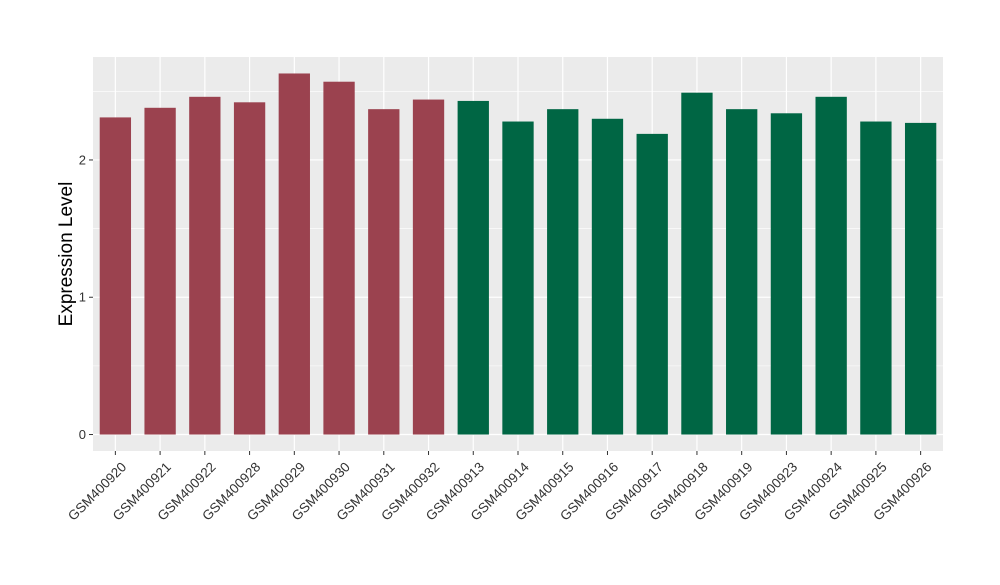 The height and width of the screenshot is (585, 1000). Describe the element at coordinates (160, 271) in the screenshot. I see `bar-GSM400921` at that location.